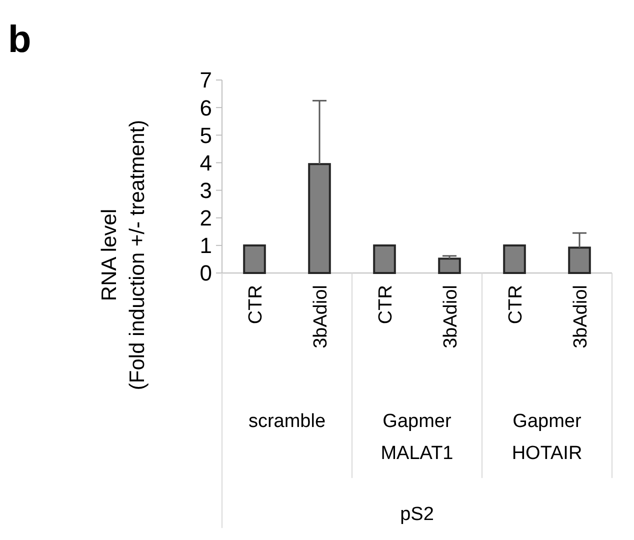 This screenshot has width=634, height=540. I want to click on y-tick-label: 7, so click(206, 80).